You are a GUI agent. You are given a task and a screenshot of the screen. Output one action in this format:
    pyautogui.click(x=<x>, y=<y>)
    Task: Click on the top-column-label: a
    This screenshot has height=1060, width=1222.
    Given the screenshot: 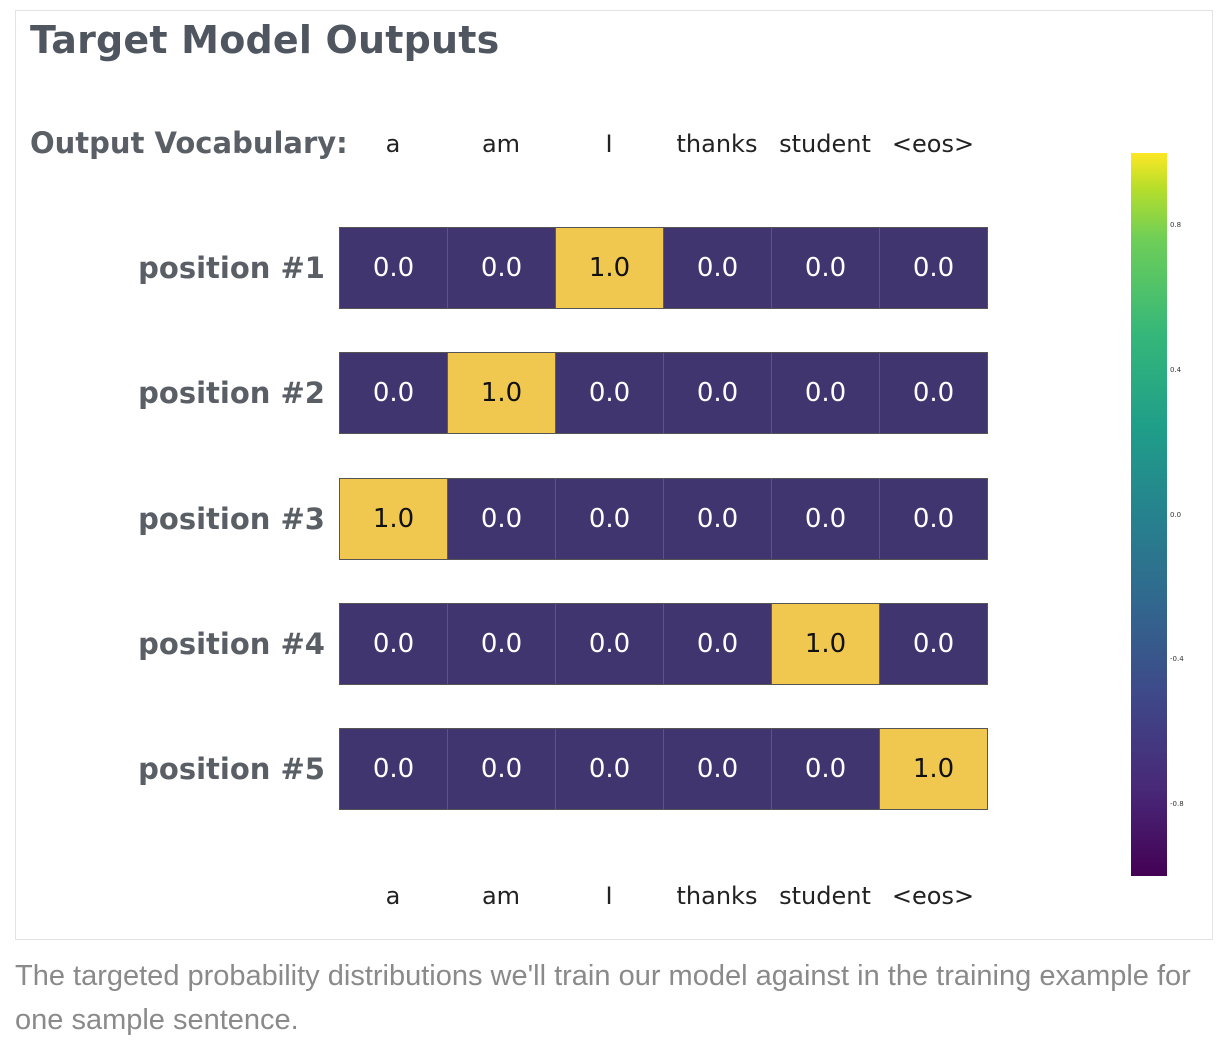 What is the action you would take?
    pyautogui.click(x=393, y=144)
    